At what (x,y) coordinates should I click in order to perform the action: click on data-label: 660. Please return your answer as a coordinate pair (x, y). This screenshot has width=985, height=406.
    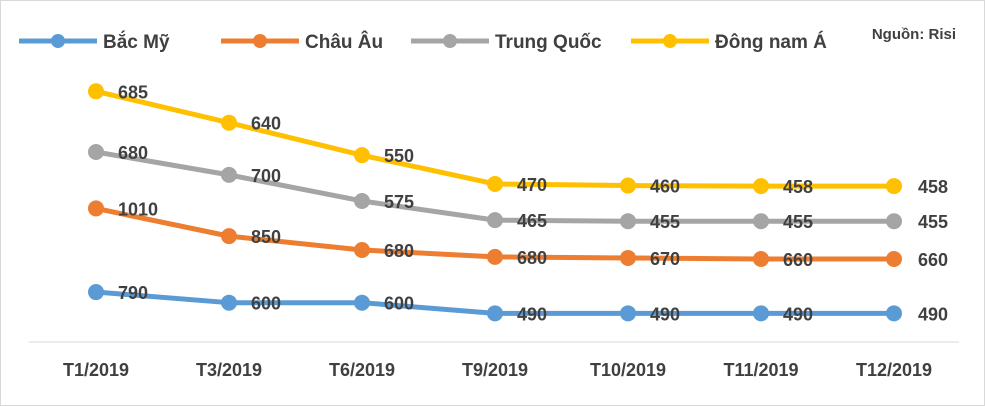
    Looking at the image, I should click on (798, 260).